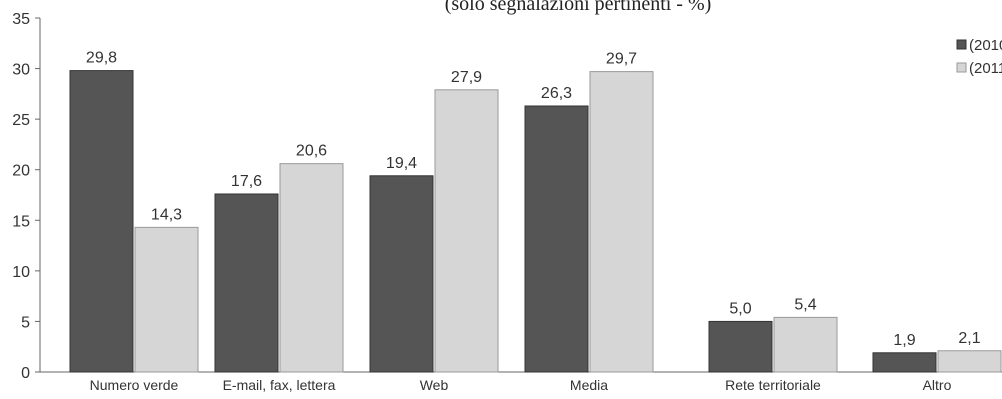 This screenshot has height=399, width=1002. Describe the element at coordinates (589, 385) in the screenshot. I see `x-category-label: Media` at that location.